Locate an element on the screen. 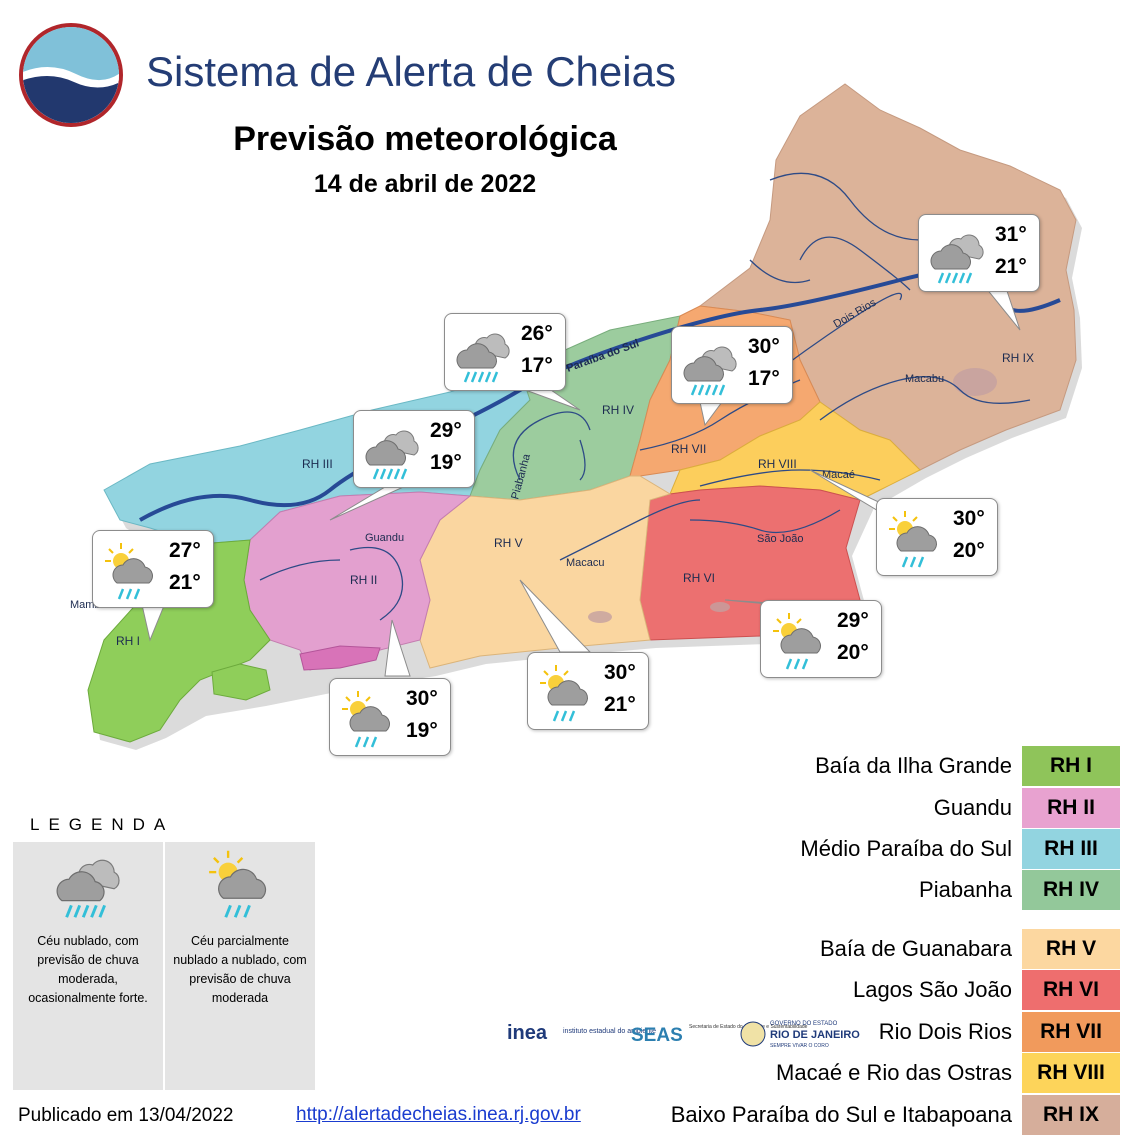  region-code-badge: RH VII is located at coordinates (1071, 1032).